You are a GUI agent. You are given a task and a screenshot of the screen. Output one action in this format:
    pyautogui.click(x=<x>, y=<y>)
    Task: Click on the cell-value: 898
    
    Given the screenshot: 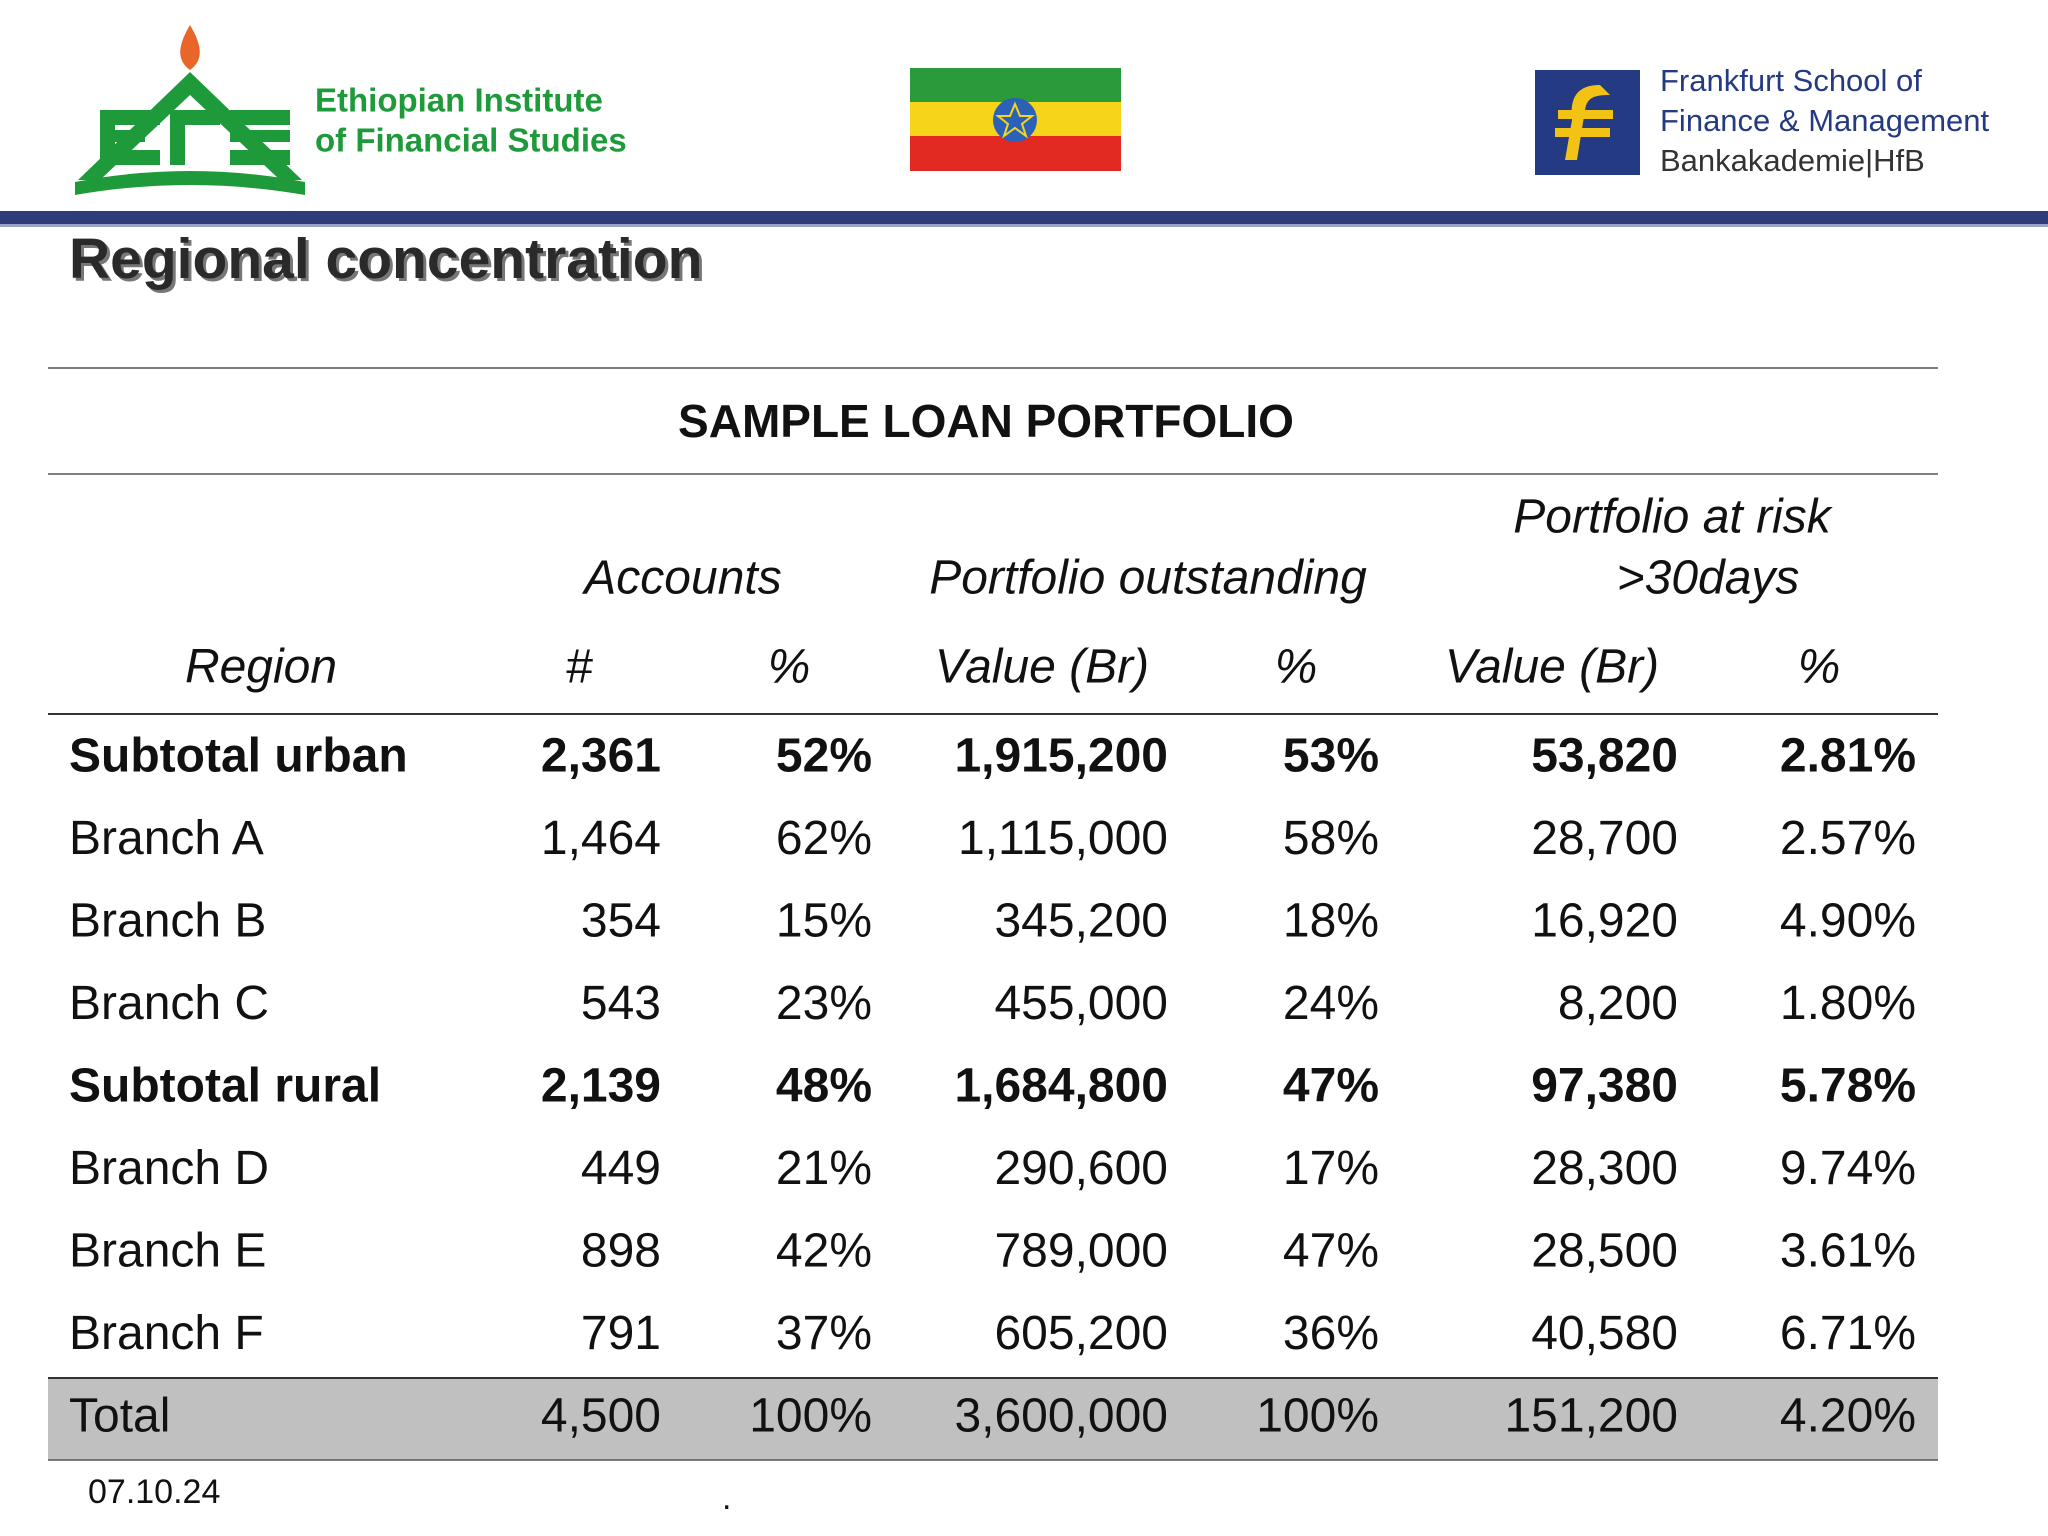 What is the action you would take?
    pyautogui.click(x=621, y=1251)
    